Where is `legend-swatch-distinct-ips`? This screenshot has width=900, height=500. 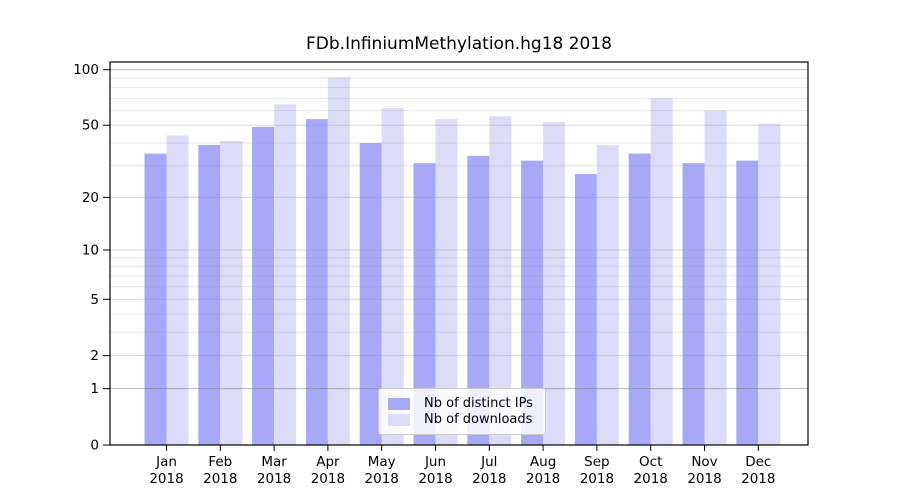
legend-swatch-distinct-ips is located at coordinates (399, 403).